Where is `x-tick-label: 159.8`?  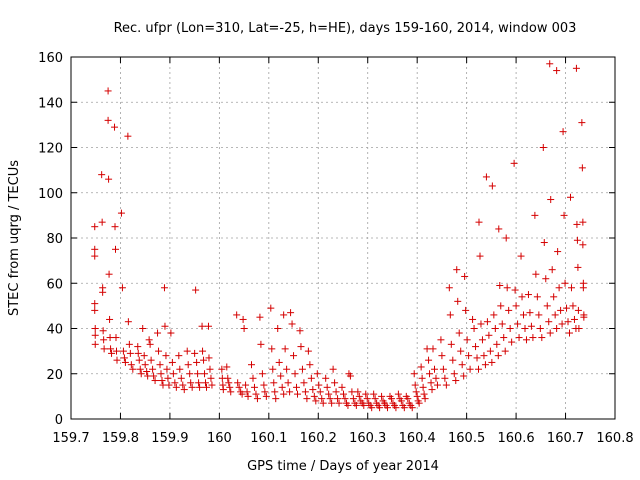 x-tick-label: 159.8 is located at coordinates (120, 438).